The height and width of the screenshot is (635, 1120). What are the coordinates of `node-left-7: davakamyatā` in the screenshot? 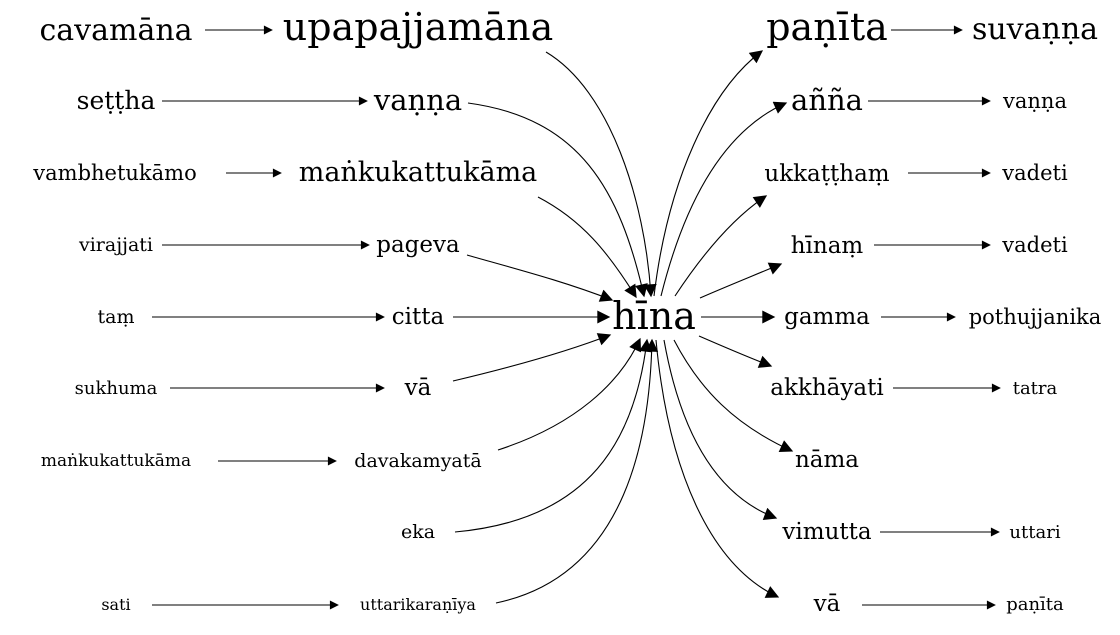 It's located at (417, 461).